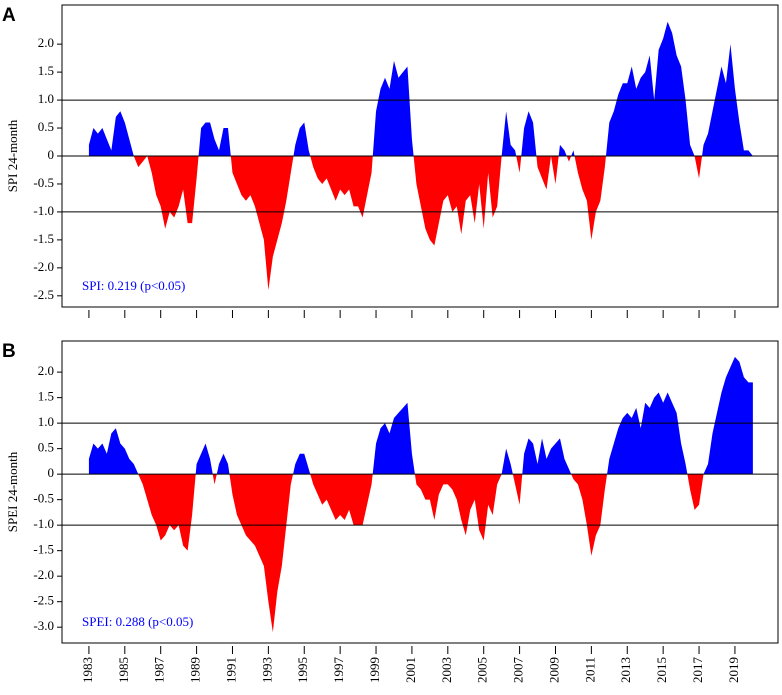 This screenshot has width=782, height=695. I want to click on x-tick-label: 1991, so click(230, 670).